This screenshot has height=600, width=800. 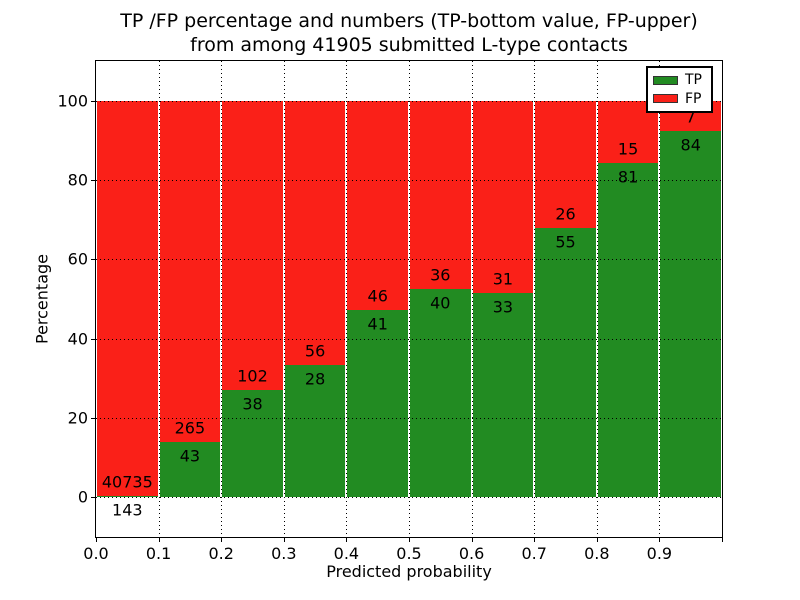 What do you see at coordinates (82, 497) in the screenshot?
I see `y-tick-label: 0` at bounding box center [82, 497].